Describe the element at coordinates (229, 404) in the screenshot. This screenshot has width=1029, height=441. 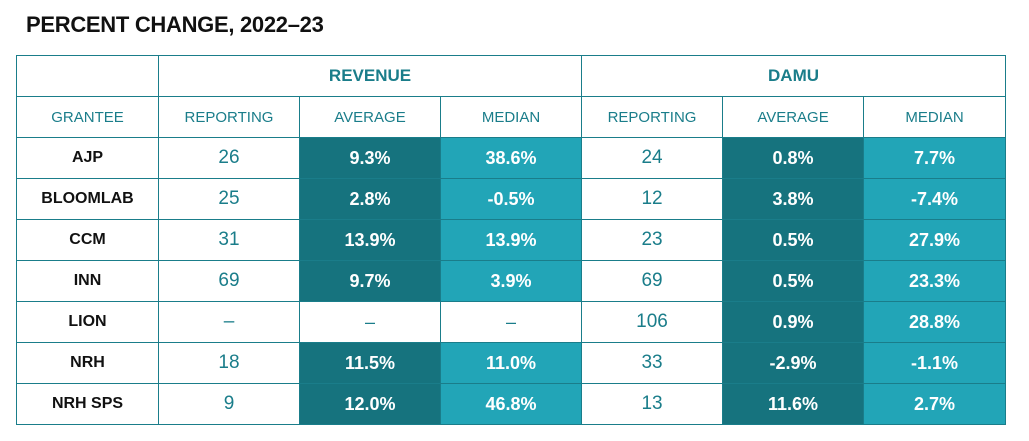
I see `cell-revenue-reporting: 9` at that location.